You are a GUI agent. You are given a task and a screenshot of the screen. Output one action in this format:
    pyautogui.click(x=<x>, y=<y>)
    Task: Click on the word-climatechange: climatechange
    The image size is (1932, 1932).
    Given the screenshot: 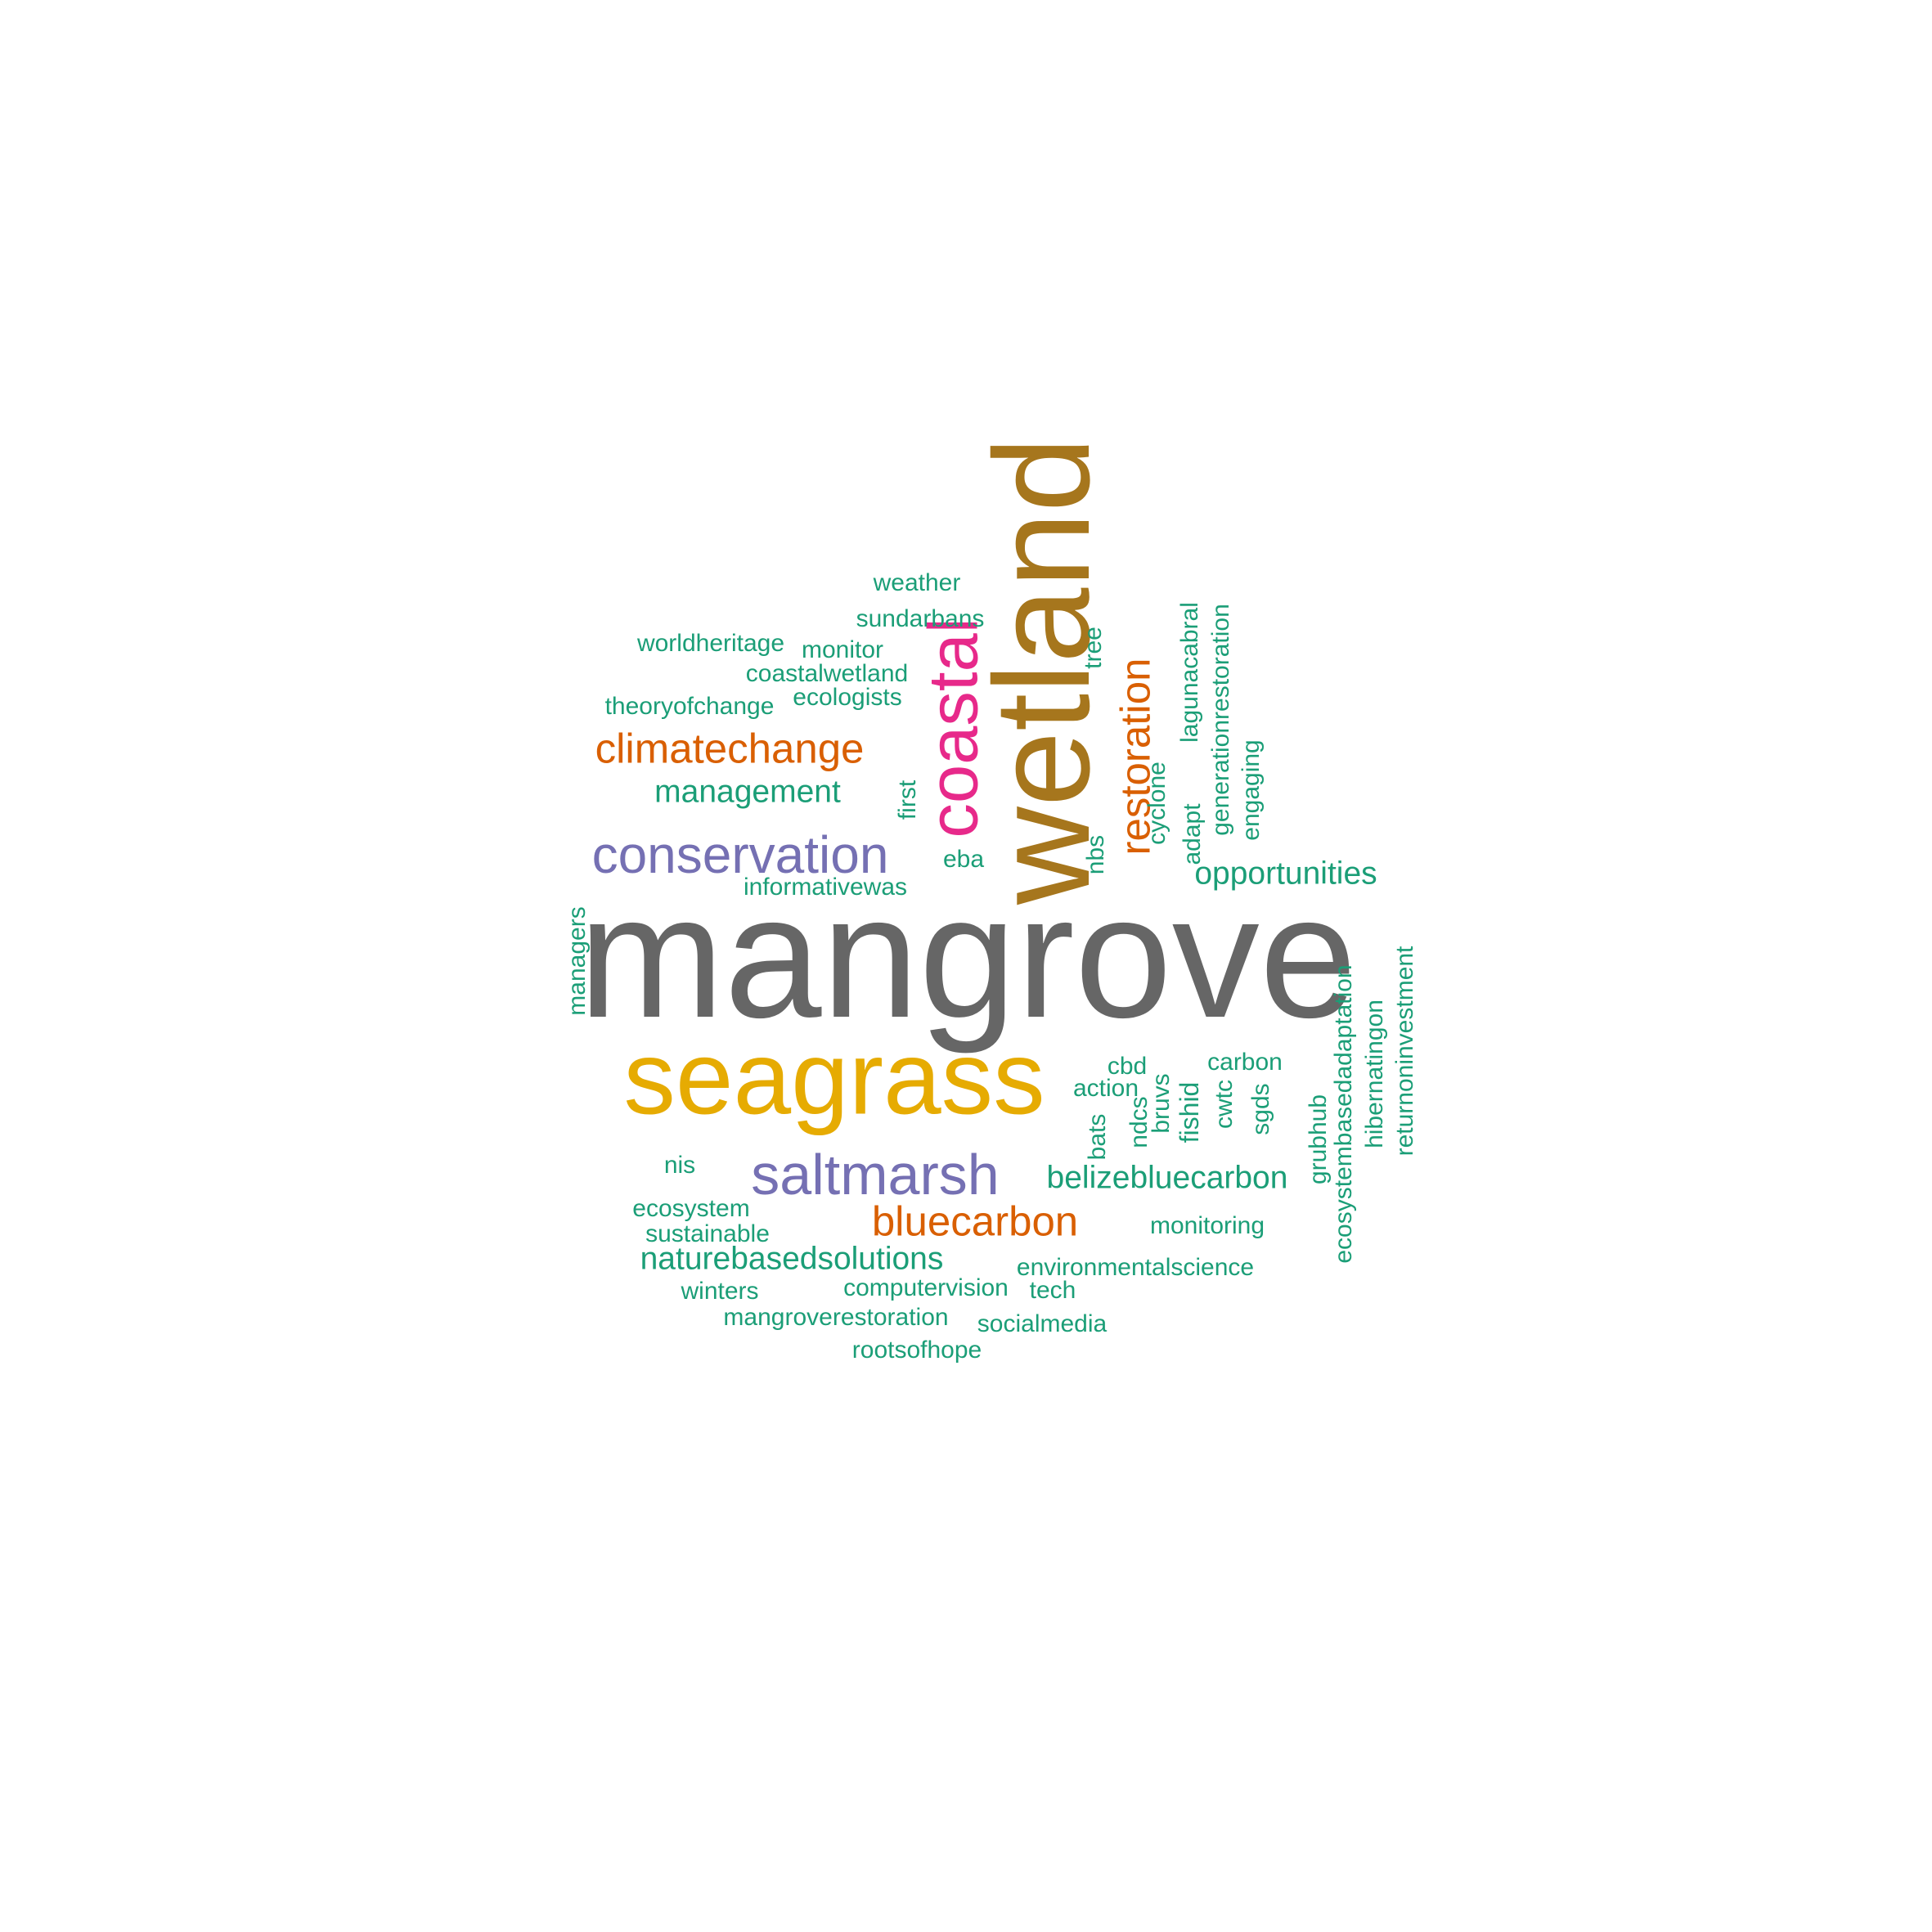 What is the action you would take?
    pyautogui.click(x=730, y=748)
    